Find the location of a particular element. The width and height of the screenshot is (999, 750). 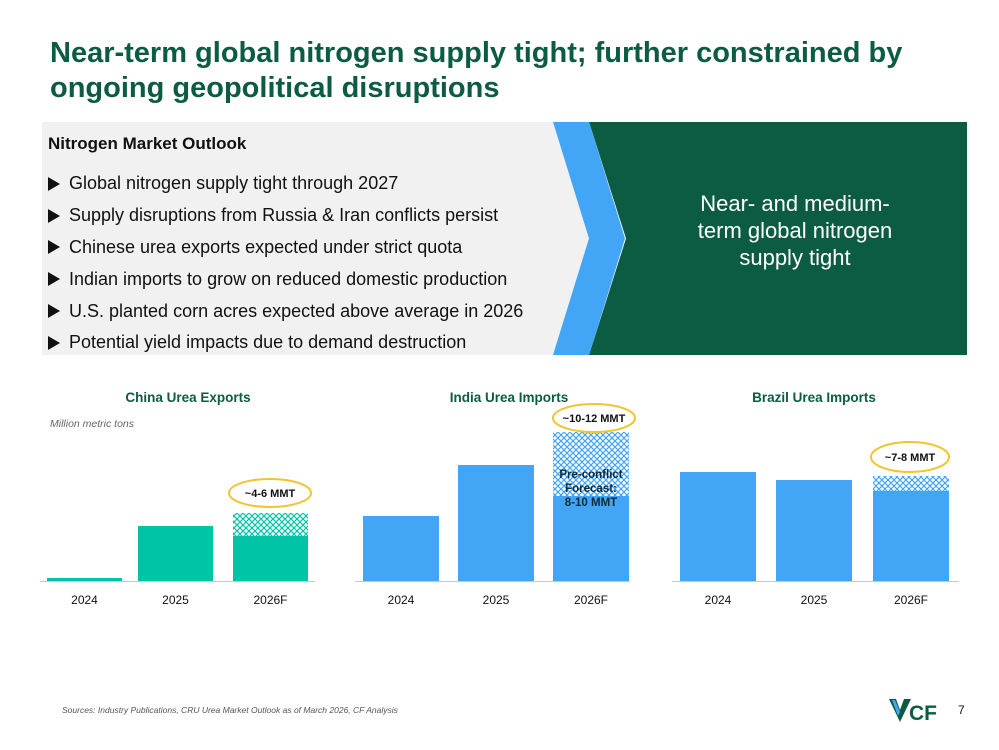

brazil-chart-title: Brazil Urea Imports is located at coordinates (814, 397).